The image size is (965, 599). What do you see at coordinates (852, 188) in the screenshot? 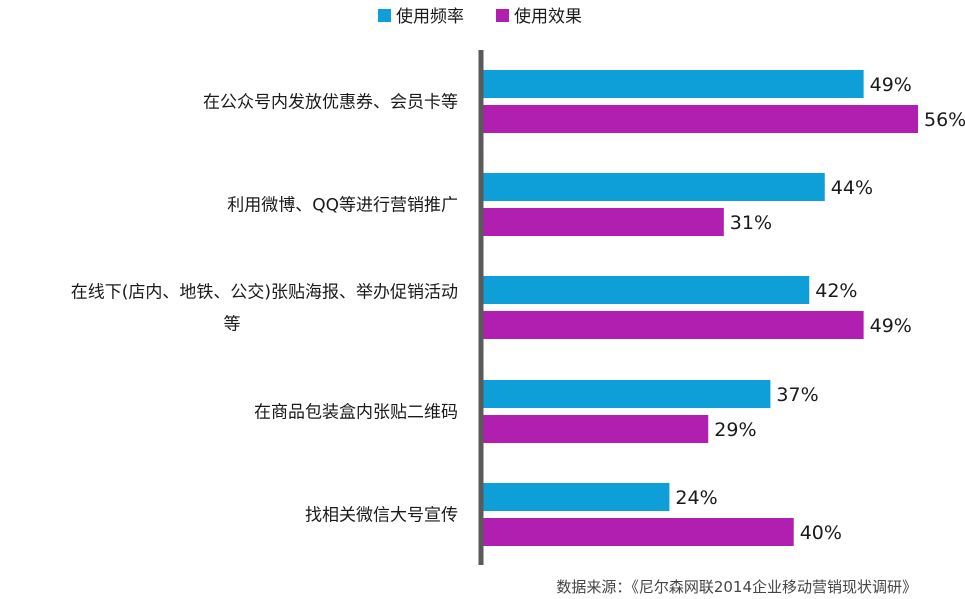
I see `value-label-2-series-1: 44%` at bounding box center [852, 188].